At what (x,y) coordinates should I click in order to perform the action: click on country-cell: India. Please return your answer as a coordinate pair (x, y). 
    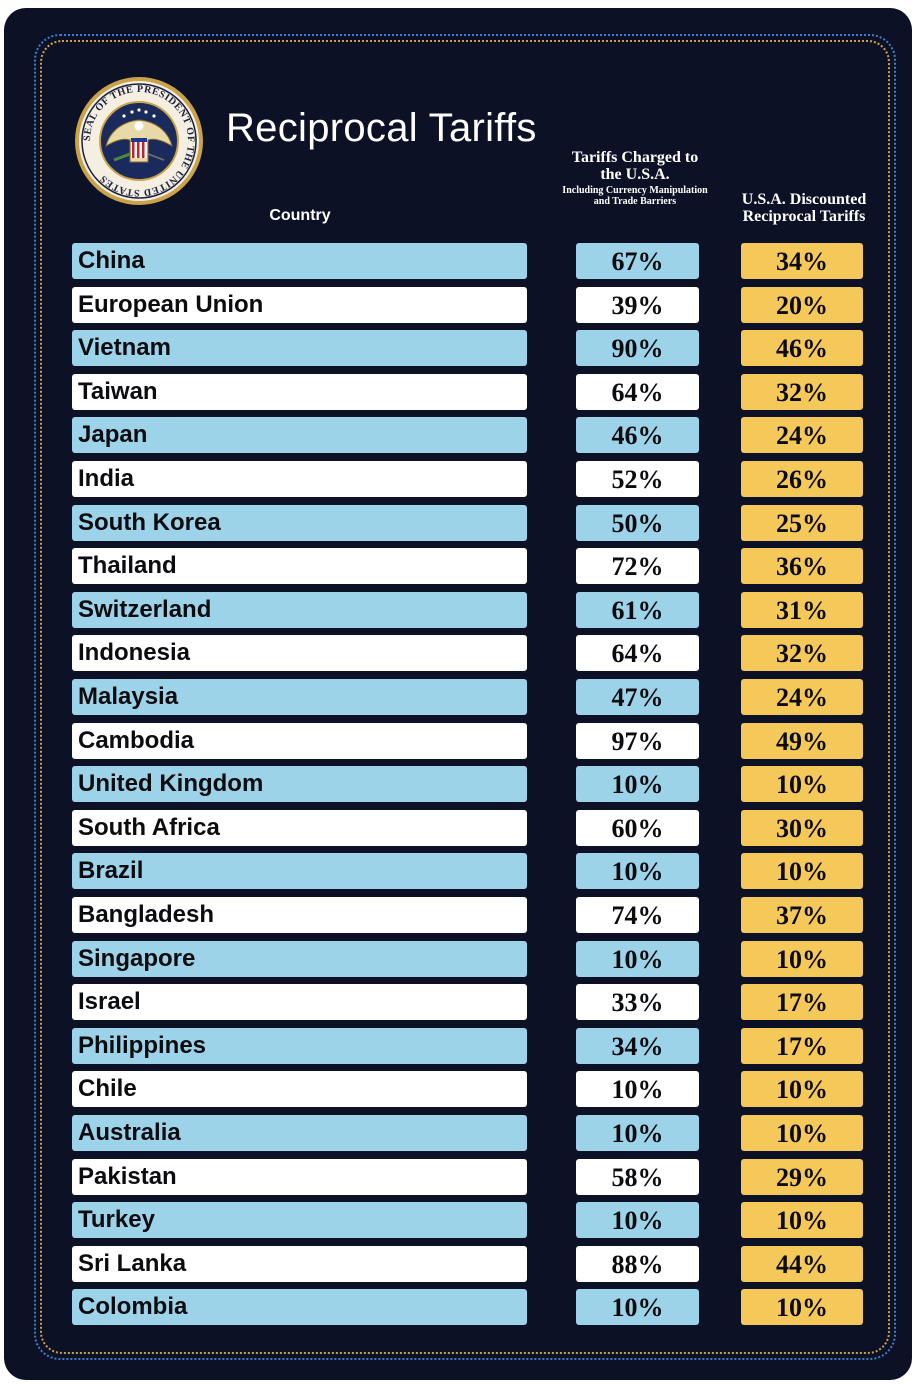
    Looking at the image, I should click on (299, 479).